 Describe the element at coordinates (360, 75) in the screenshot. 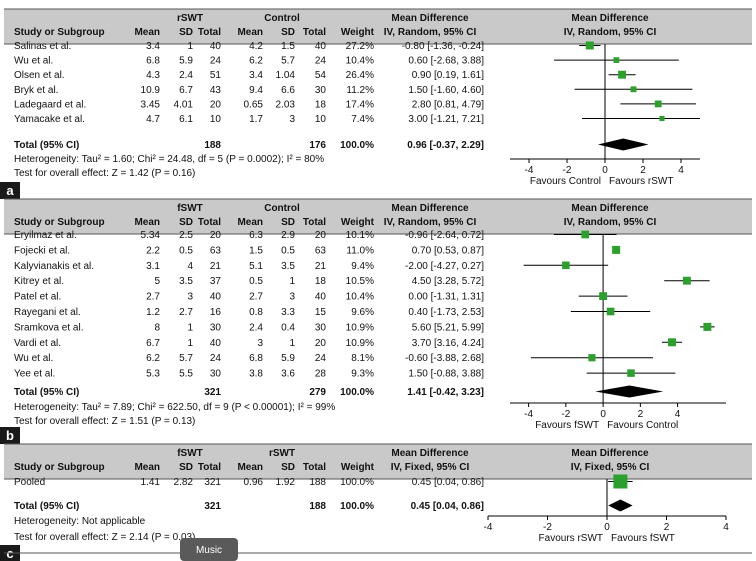

I see `study-weight: 26.4%` at that location.